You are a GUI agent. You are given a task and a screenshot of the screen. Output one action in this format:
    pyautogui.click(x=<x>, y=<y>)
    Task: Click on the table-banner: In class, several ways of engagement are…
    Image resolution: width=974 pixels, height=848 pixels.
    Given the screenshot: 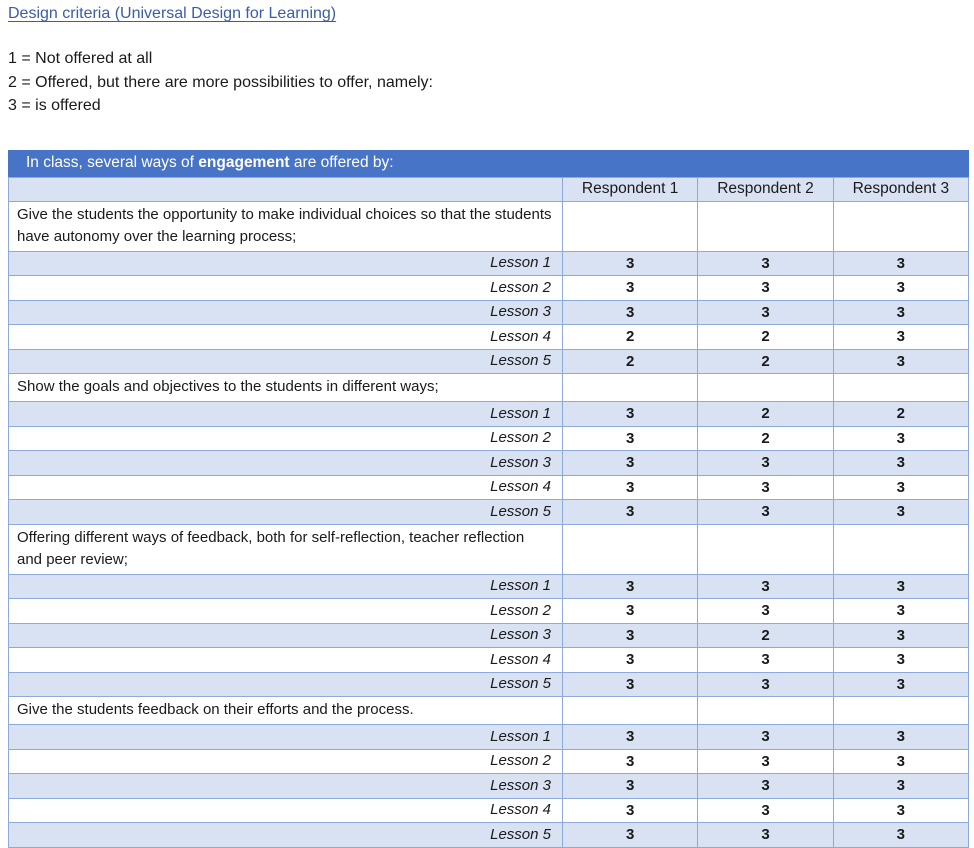 What is the action you would take?
    pyautogui.click(x=488, y=163)
    